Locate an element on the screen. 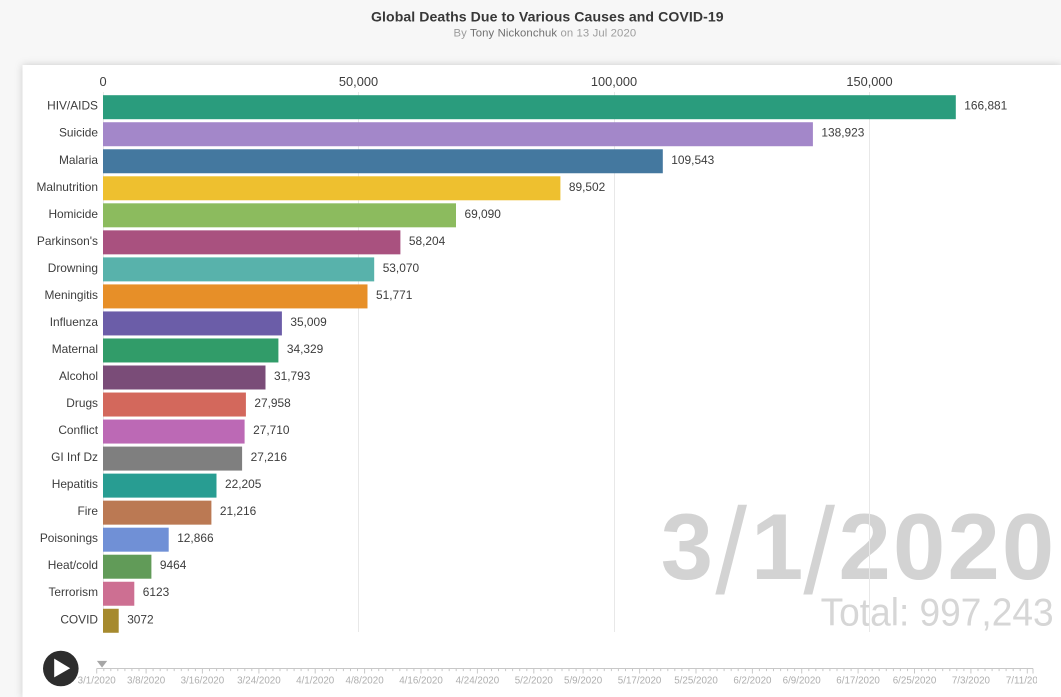  svg-text: Heat/cold is located at coordinates (73, 565).